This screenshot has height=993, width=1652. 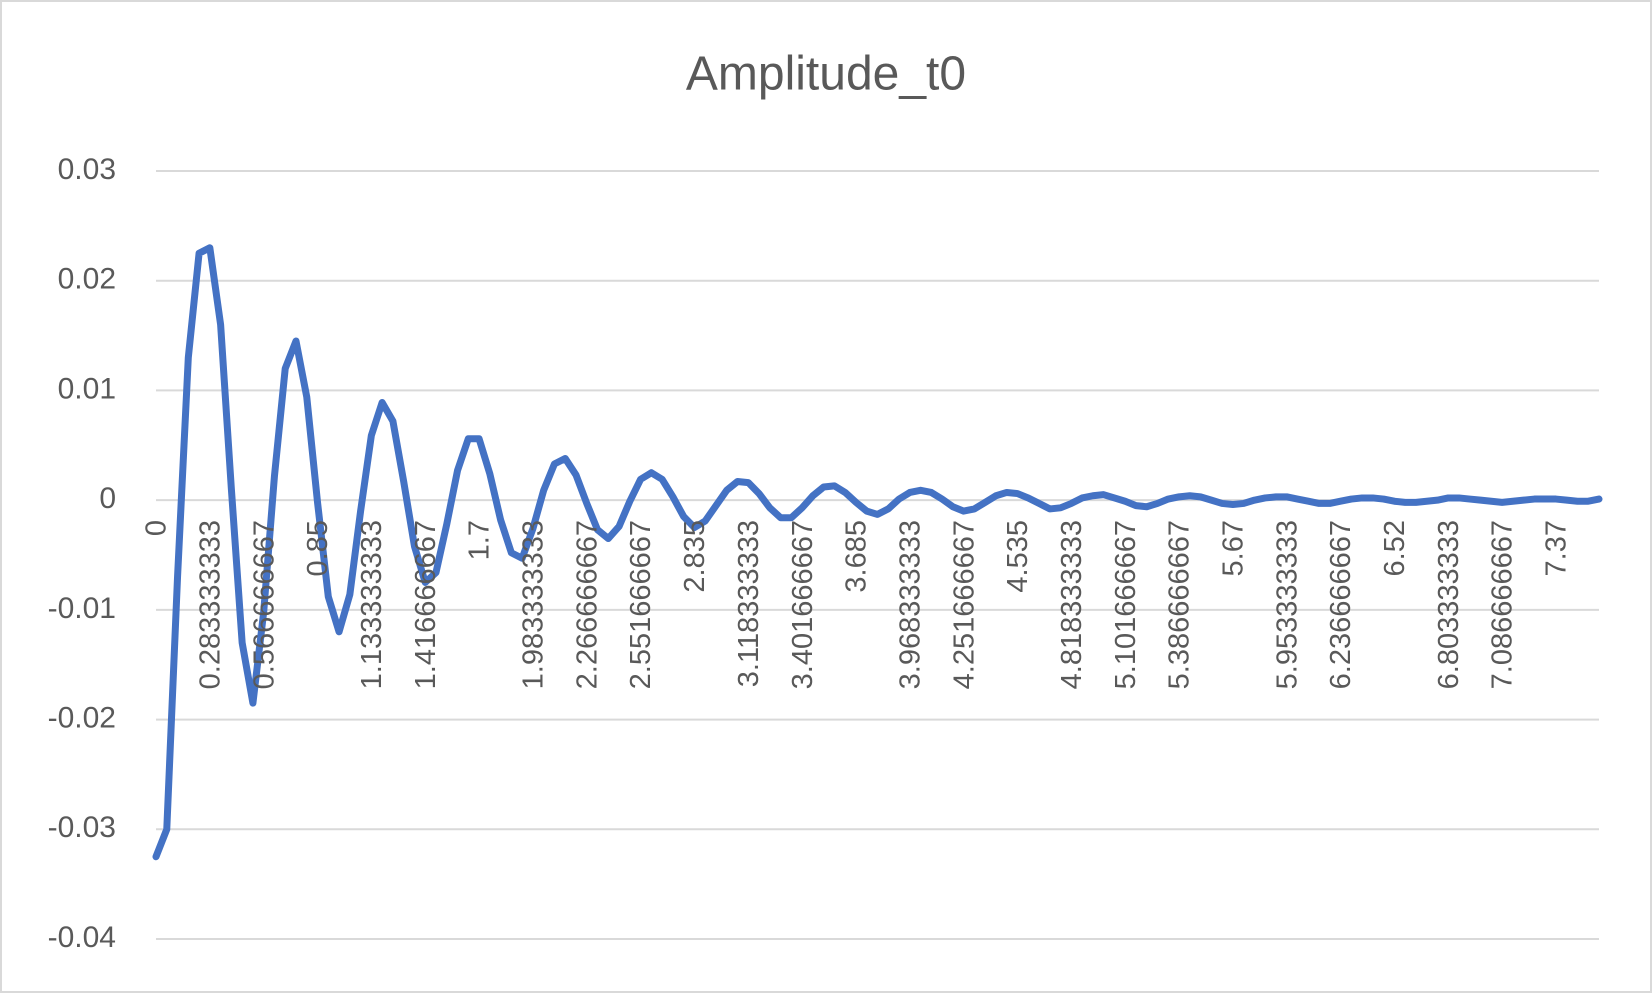 What do you see at coordinates (534, 604) in the screenshot?
I see `x-tick-label: 1.983333333` at bounding box center [534, 604].